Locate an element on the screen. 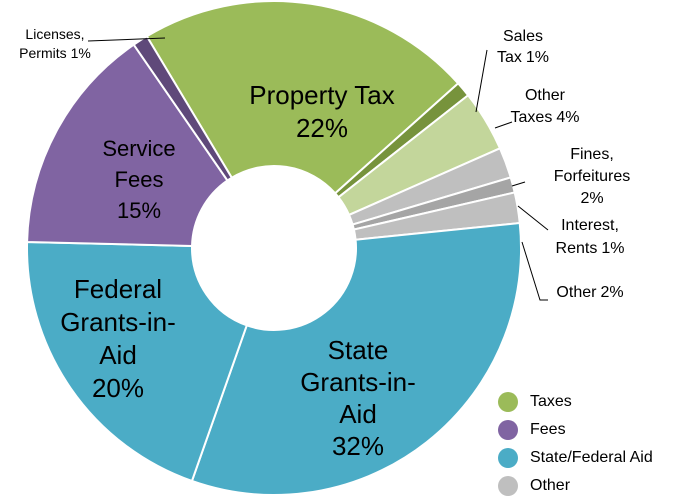 The height and width of the screenshot is (503, 698). slice-label-line: Sales is located at coordinates (523, 36).